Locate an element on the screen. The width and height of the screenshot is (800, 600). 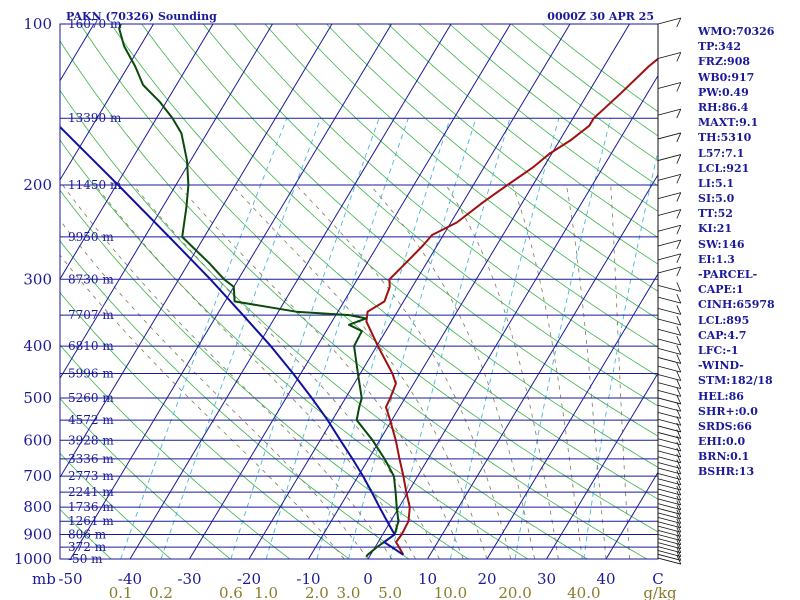
mixing-ratio-label: 2.0 is located at coordinates (317, 592).